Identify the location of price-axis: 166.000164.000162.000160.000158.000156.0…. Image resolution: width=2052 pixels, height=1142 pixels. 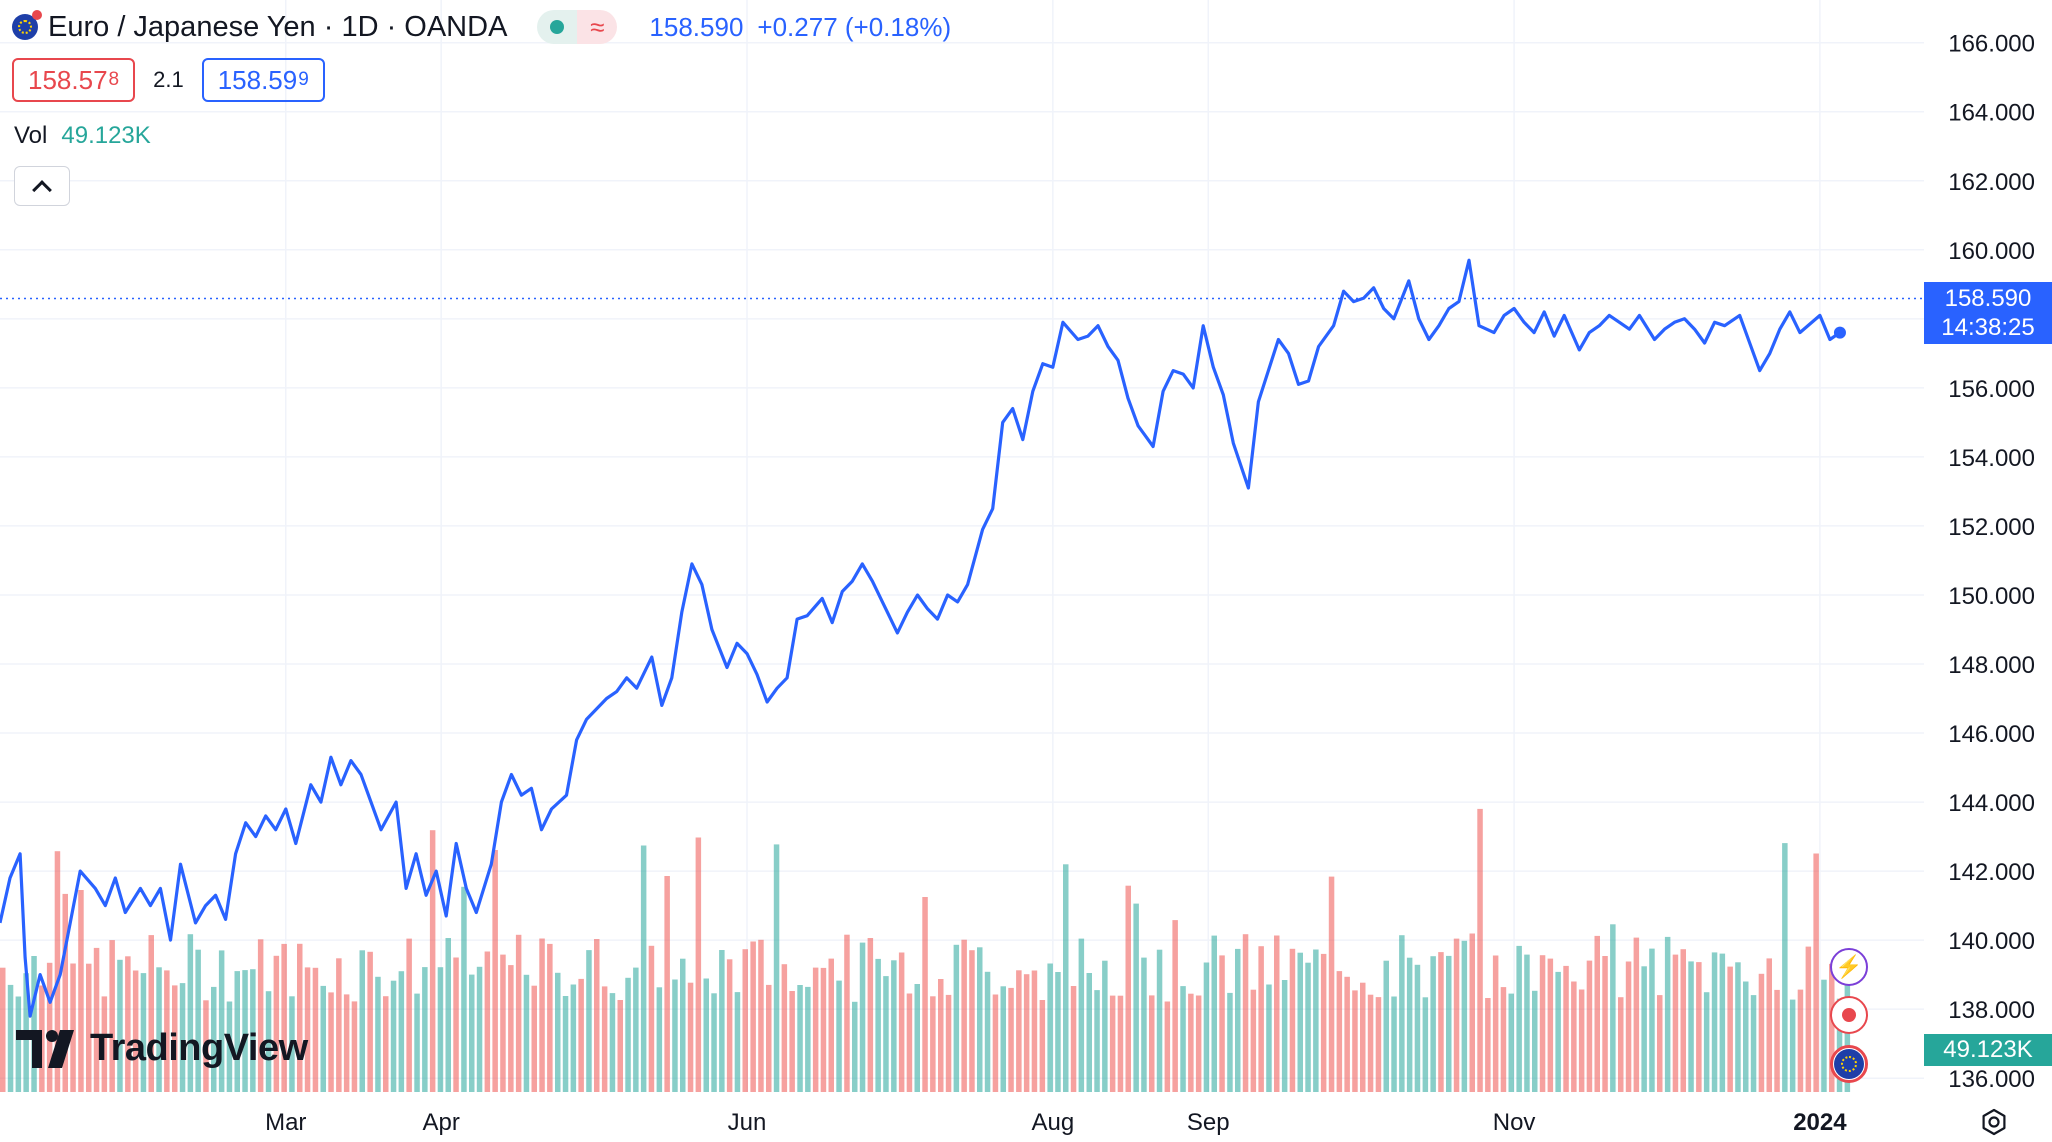
(1991, 562).